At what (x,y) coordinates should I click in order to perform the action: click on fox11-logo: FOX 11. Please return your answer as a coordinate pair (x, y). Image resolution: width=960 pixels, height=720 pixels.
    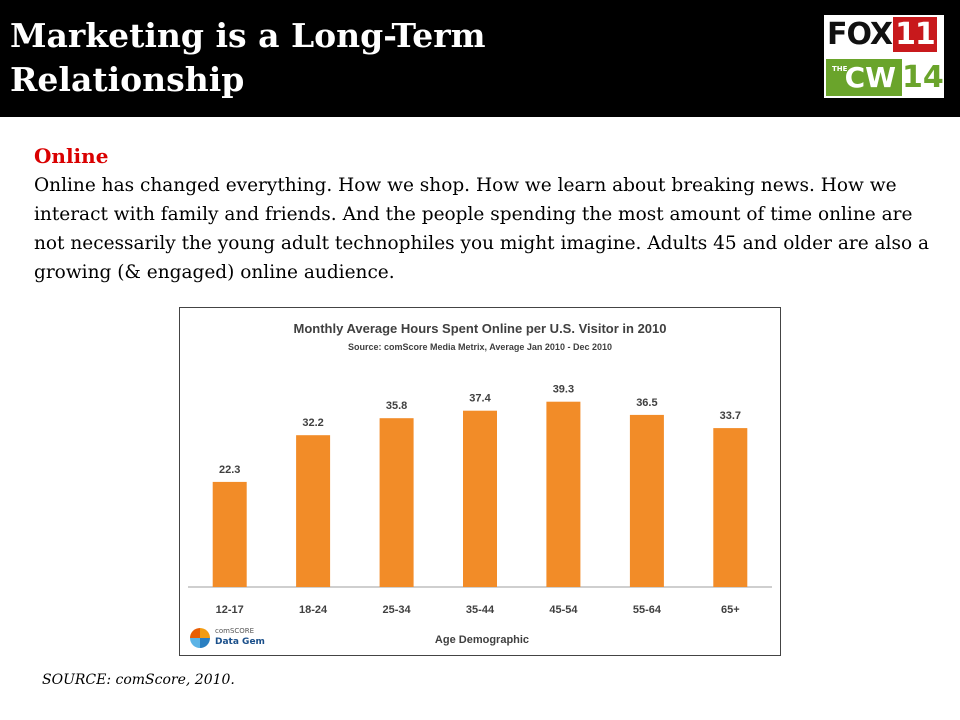
    Looking at the image, I should click on (882, 35).